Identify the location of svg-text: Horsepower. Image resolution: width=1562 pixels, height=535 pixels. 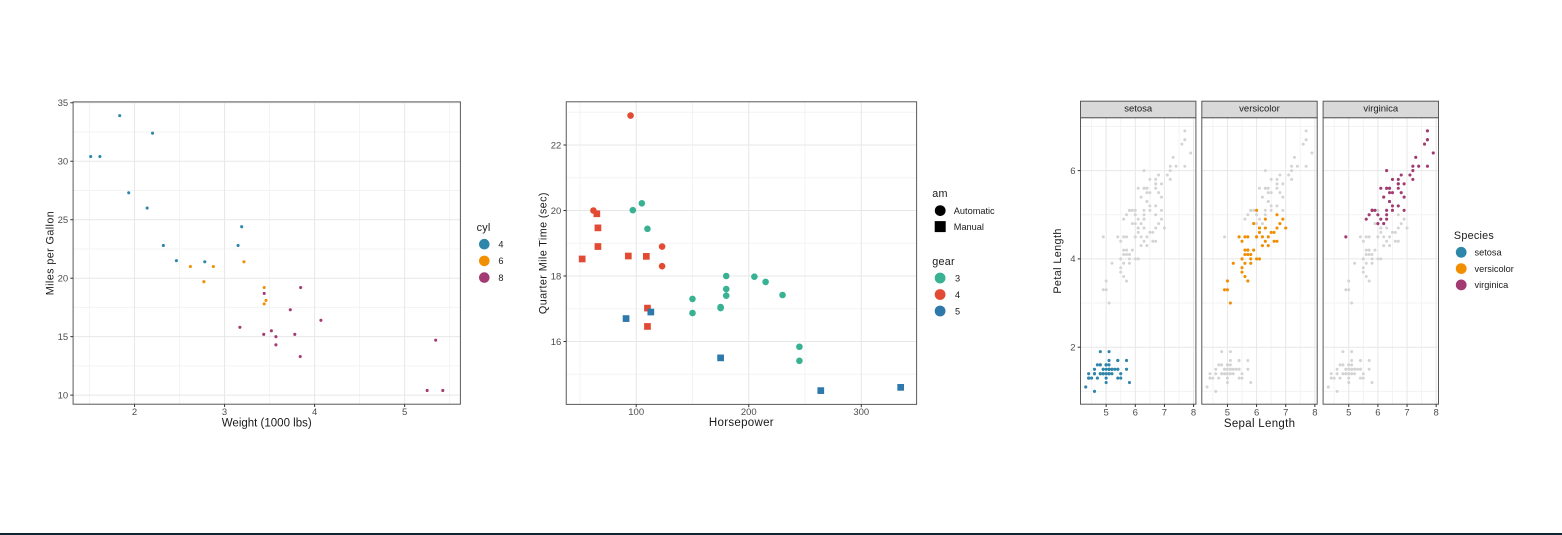
(741, 423).